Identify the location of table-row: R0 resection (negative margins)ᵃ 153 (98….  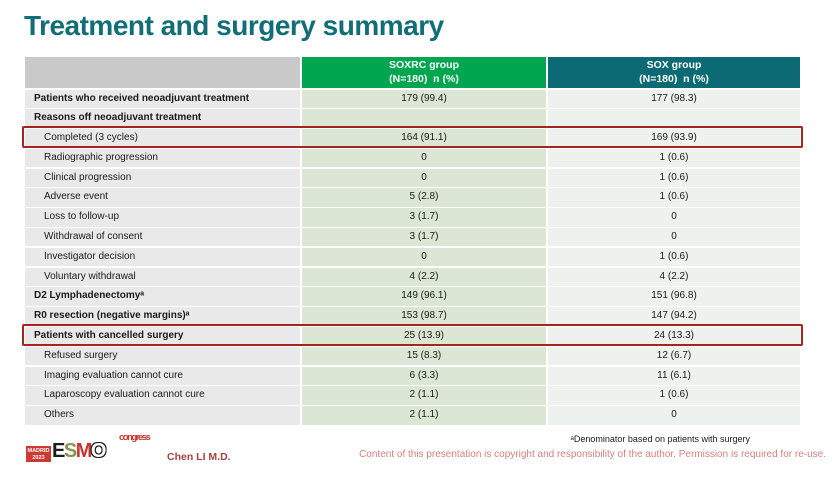
(412, 316).